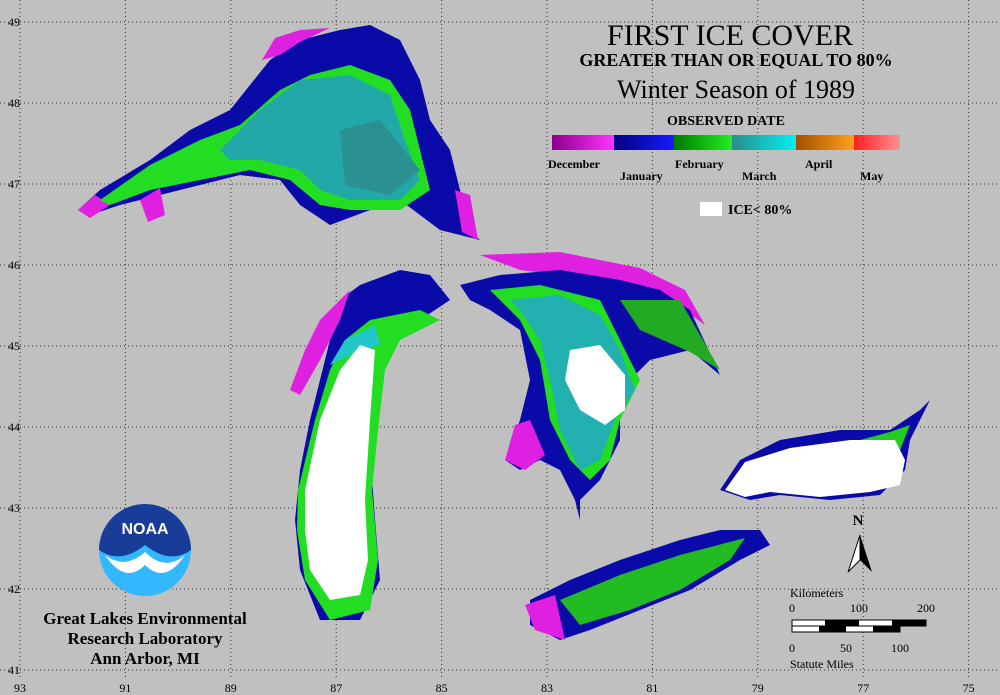 Image resolution: width=1000 pixels, height=695 pixels. I want to click on mile-tick-label: 50, so click(846, 648).